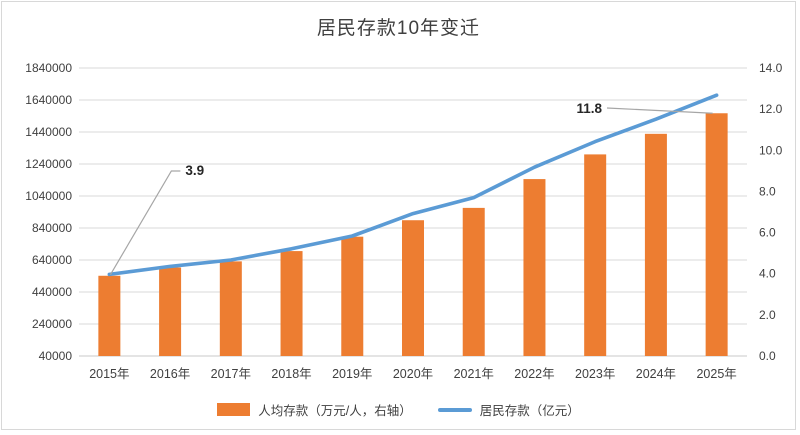 This screenshot has width=800, height=435. What do you see at coordinates (534, 267) in the screenshot?
I see `bar-2022年` at bounding box center [534, 267].